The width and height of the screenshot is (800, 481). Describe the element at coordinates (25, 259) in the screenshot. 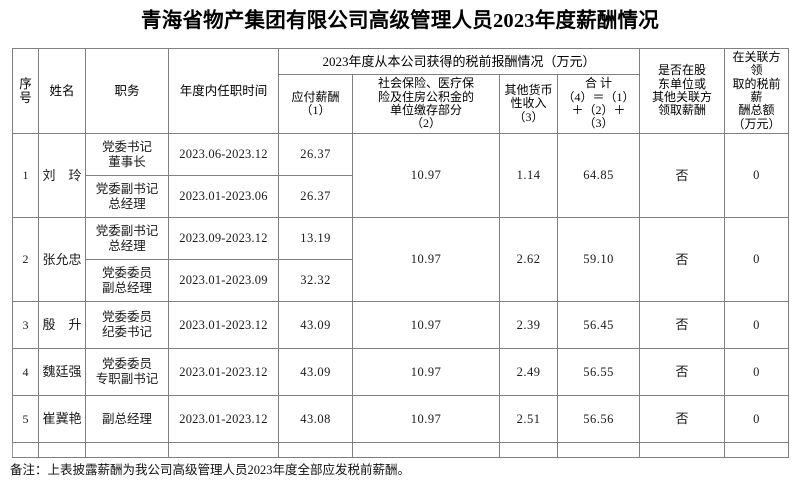

I see `cell-seq: 2` at that location.